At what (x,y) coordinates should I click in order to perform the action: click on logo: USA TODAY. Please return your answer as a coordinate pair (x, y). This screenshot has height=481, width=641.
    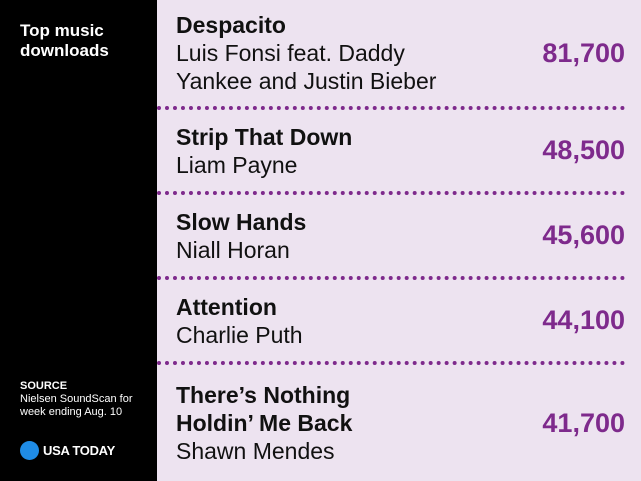
    Looking at the image, I should click on (67, 450).